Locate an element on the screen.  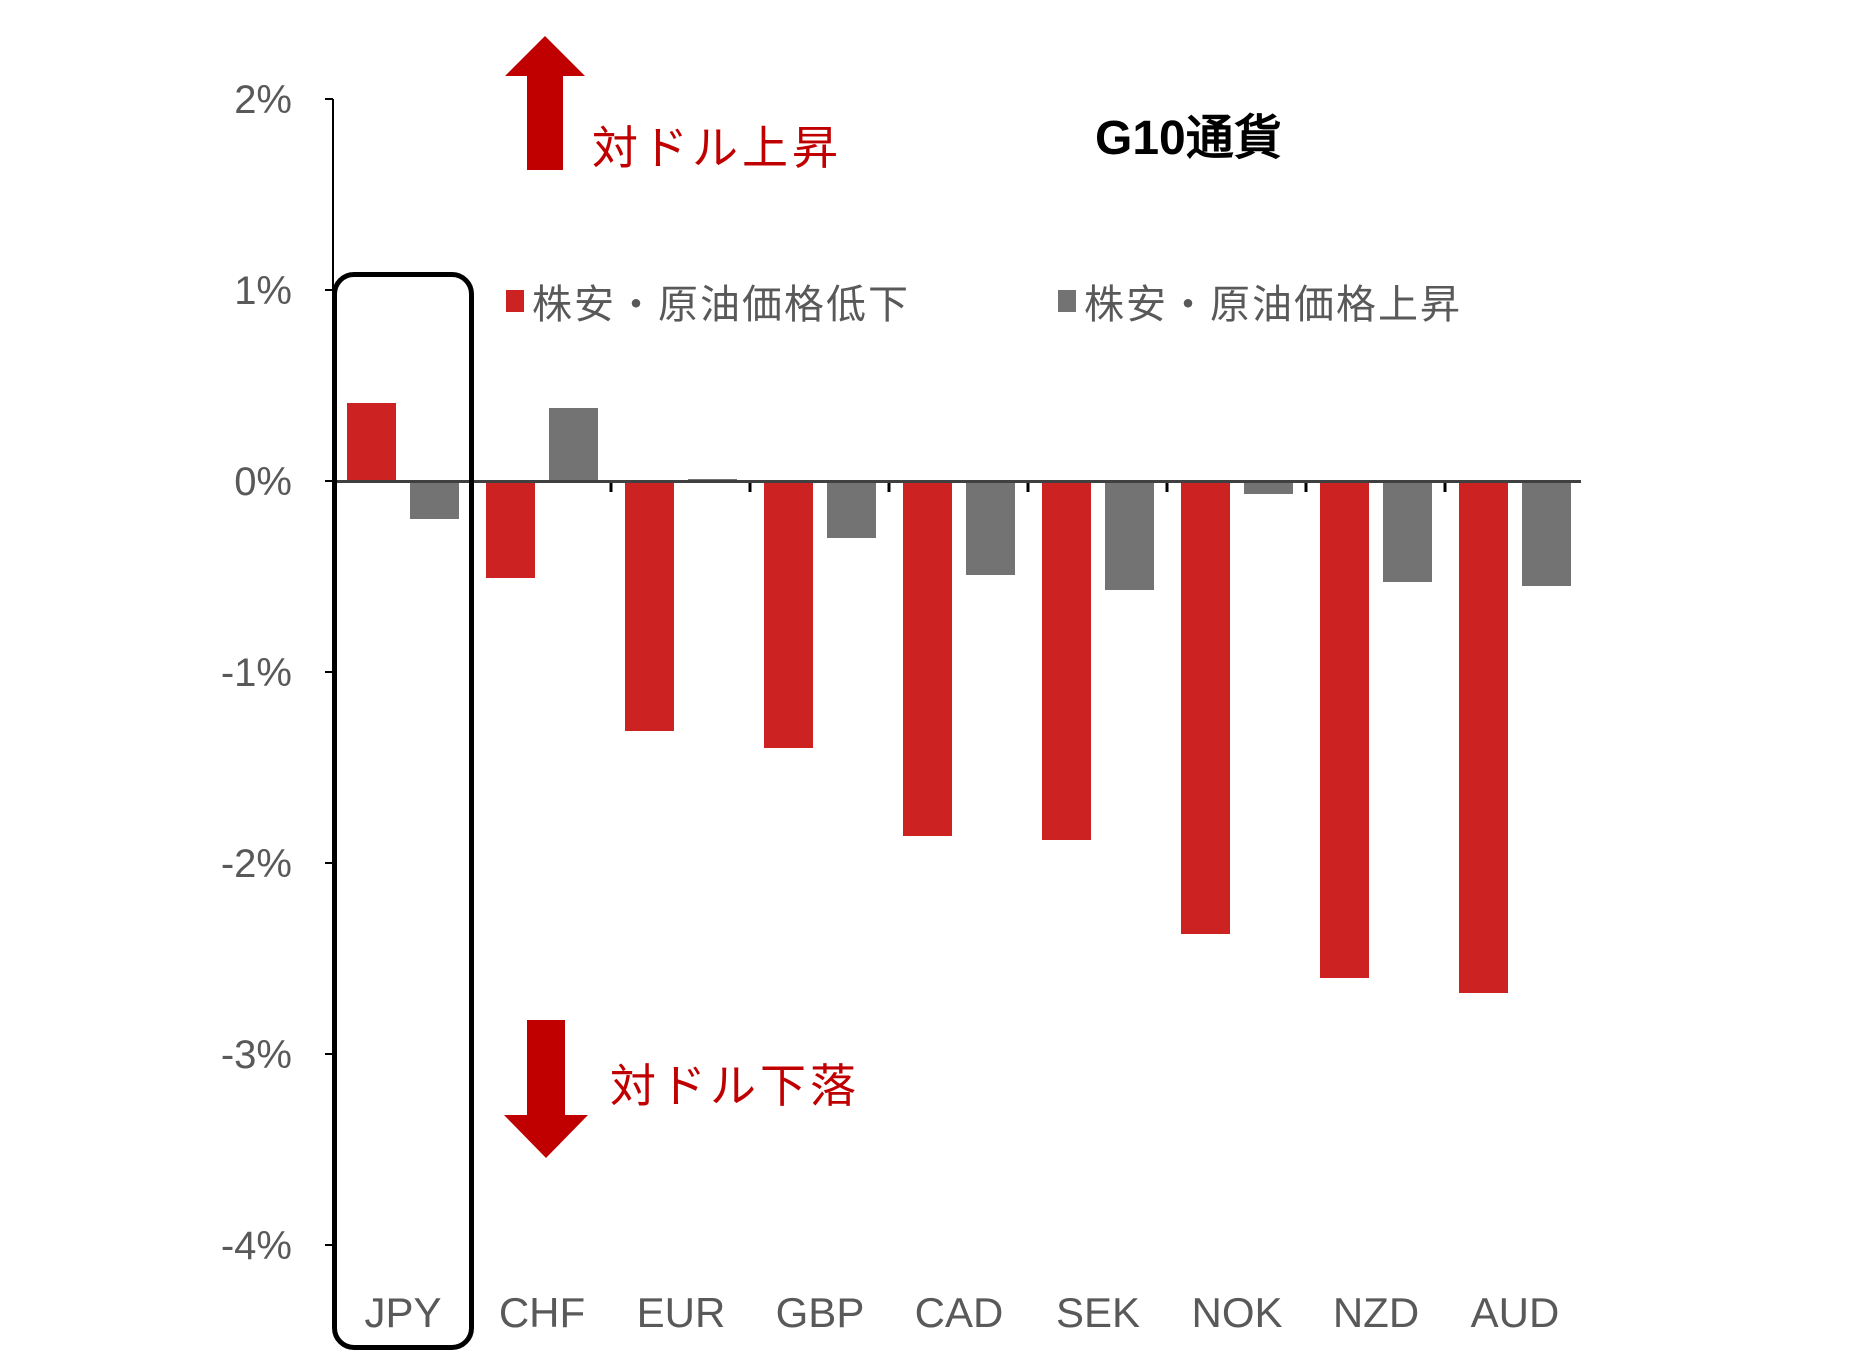
bar-nzd-series1 is located at coordinates (1344, 729).